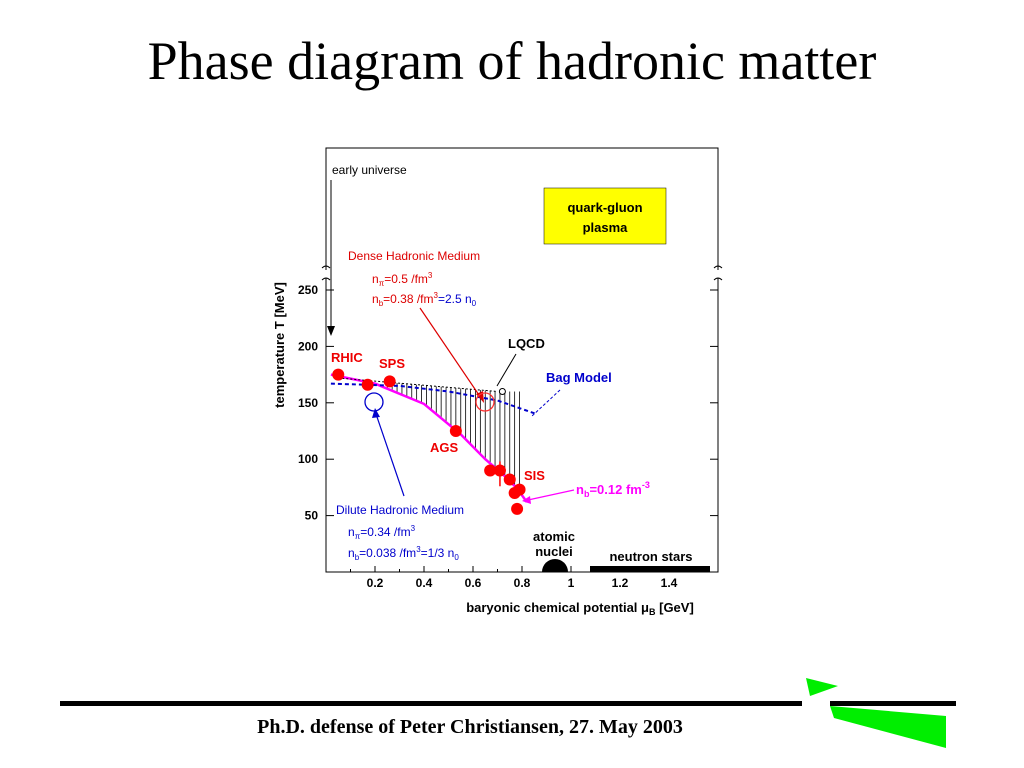 This screenshot has width=1024, height=768. What do you see at coordinates (369, 170) in the screenshot?
I see `early-universe-label: early universe` at bounding box center [369, 170].